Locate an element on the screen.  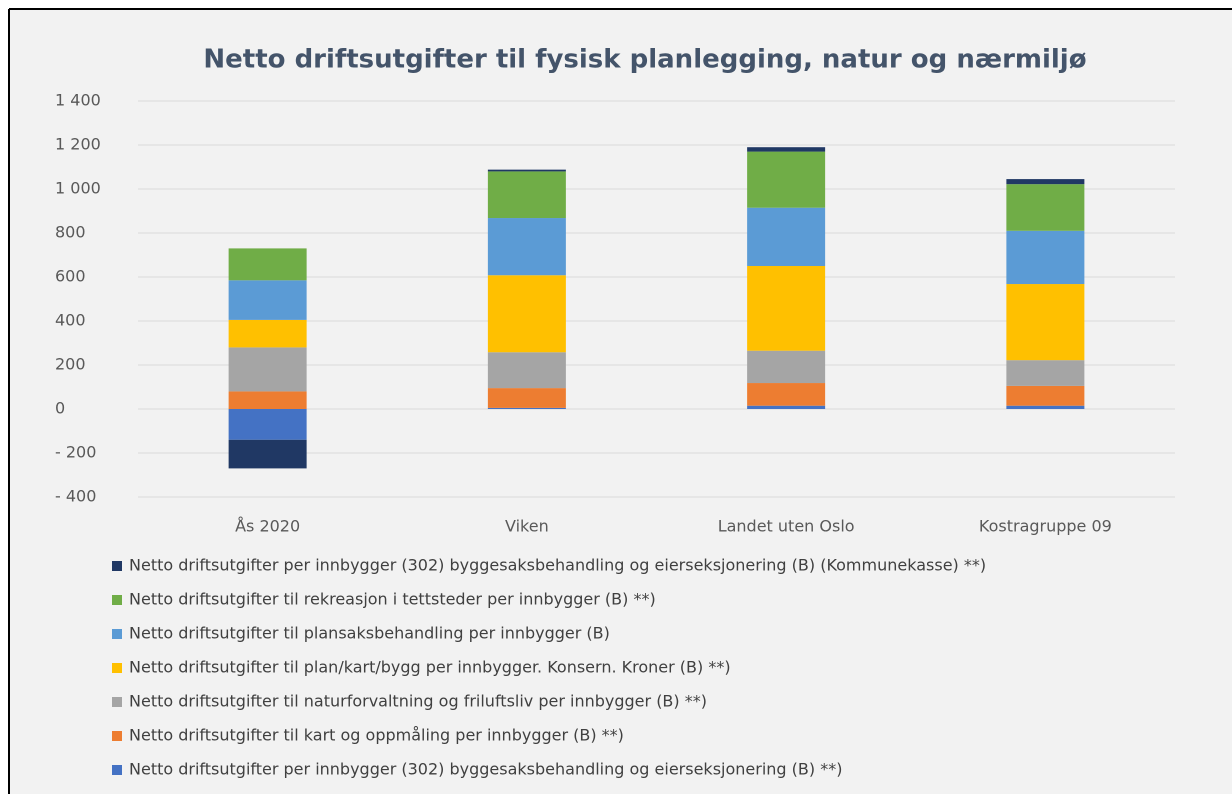
x-tick-label: Viken is located at coordinates (527, 526).